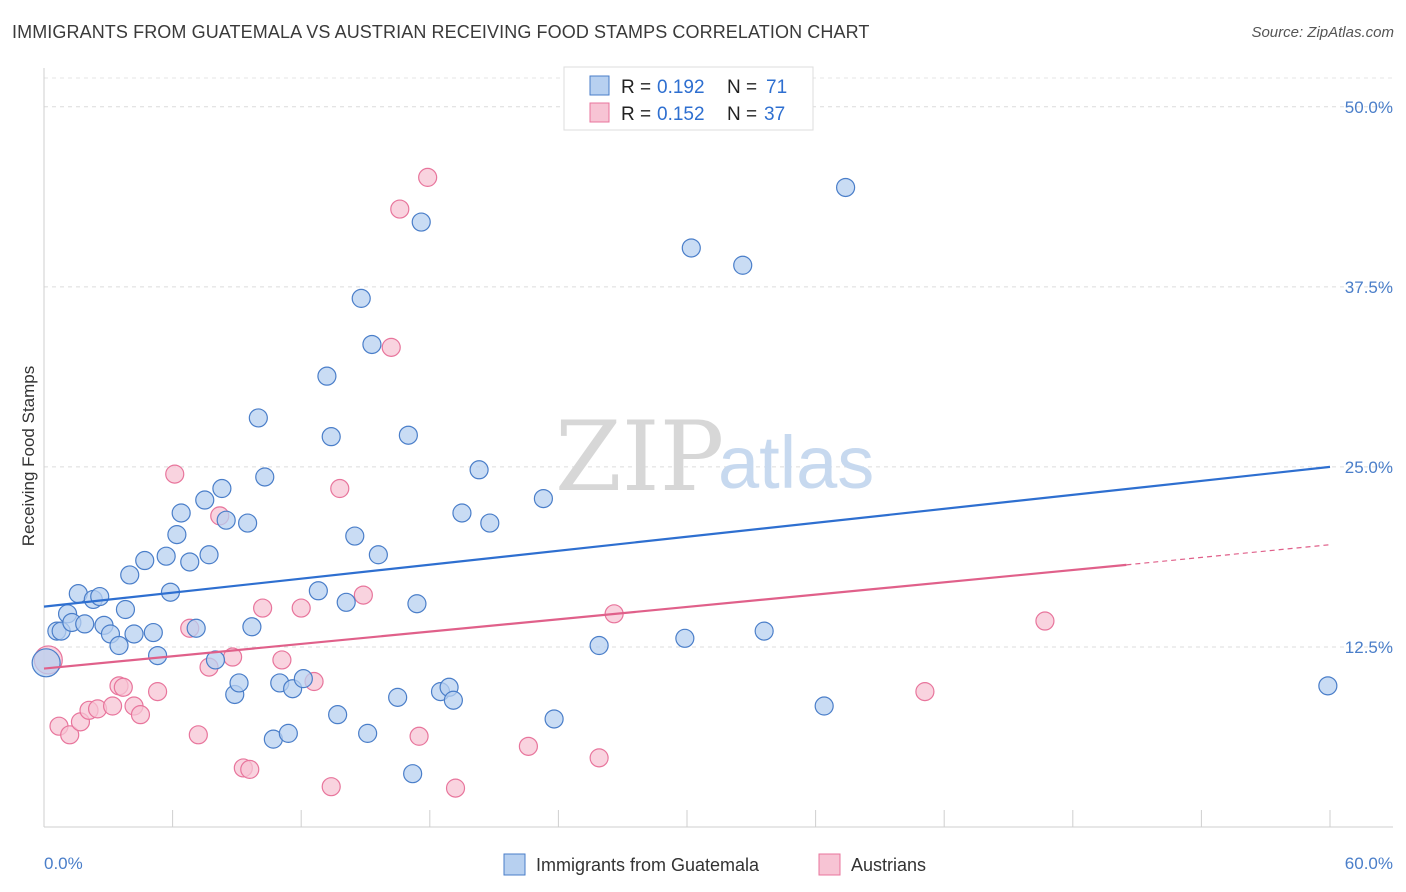  I want to click on y-tick-labels: 12.5% 25.0% 37.5% 50.0%, so click(1369, 377).